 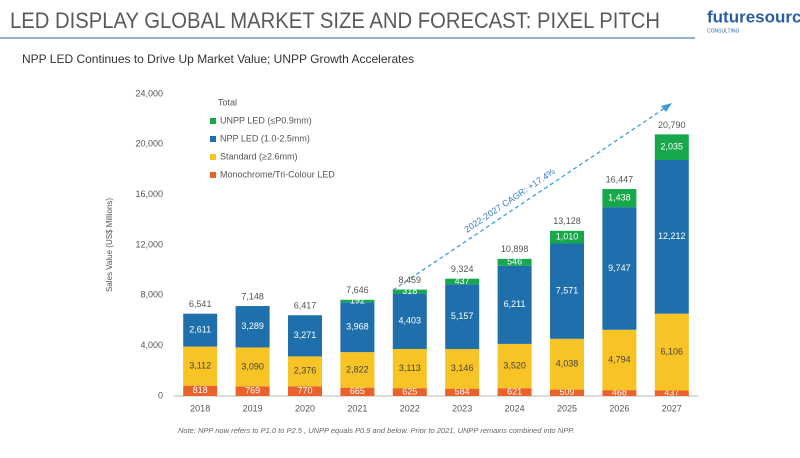 What do you see at coordinates (357, 290) in the screenshot?
I see `total-label: 7,646` at bounding box center [357, 290].